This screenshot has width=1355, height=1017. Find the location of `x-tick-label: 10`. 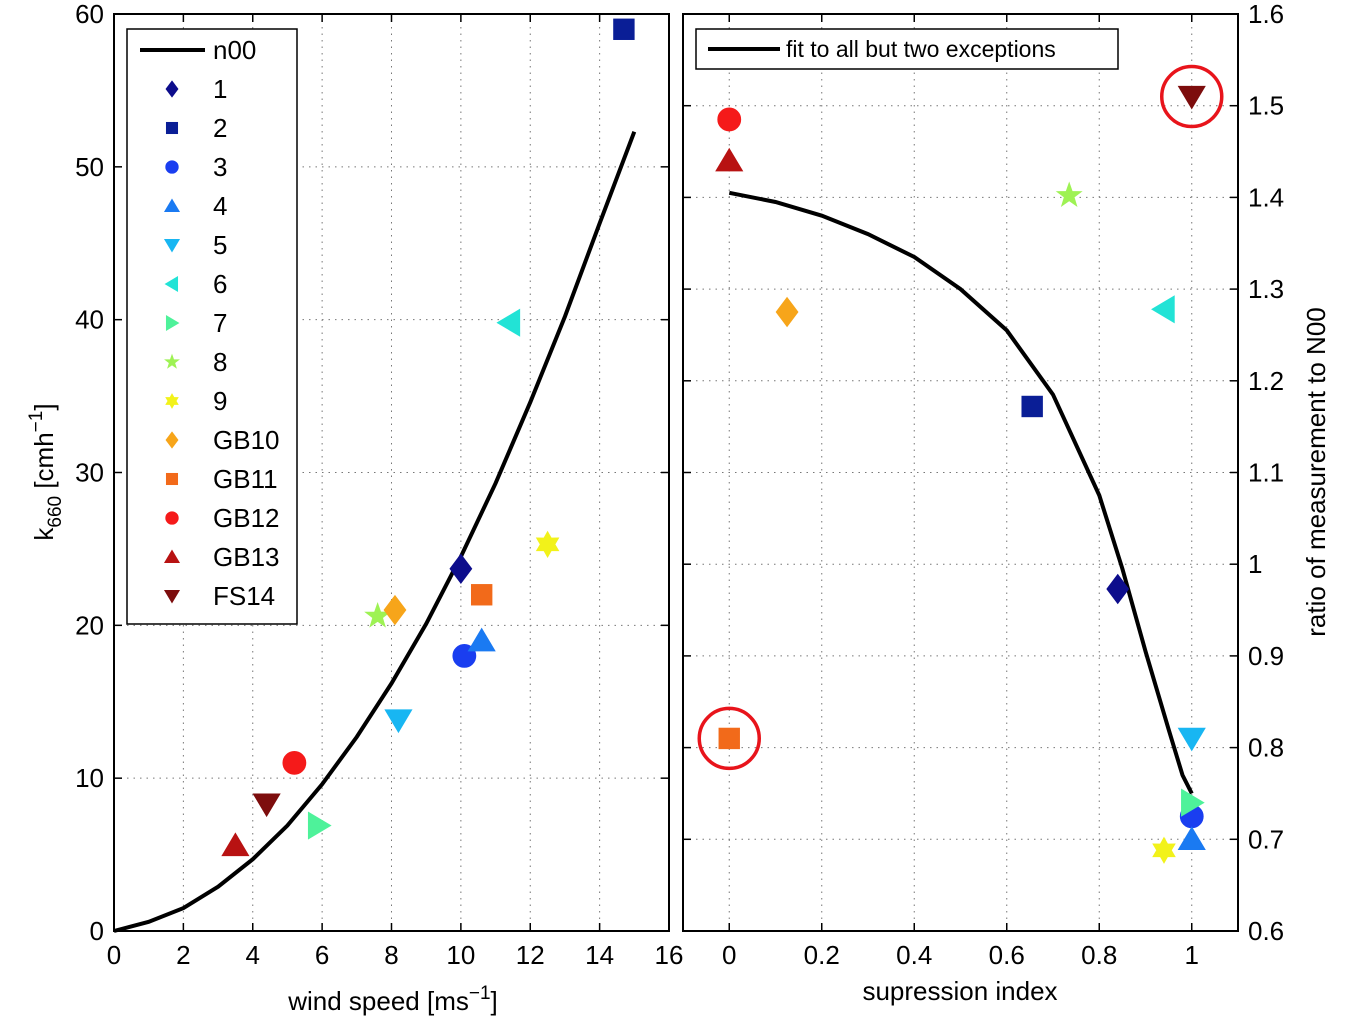

x-tick-label: 10 is located at coordinates (460, 955).